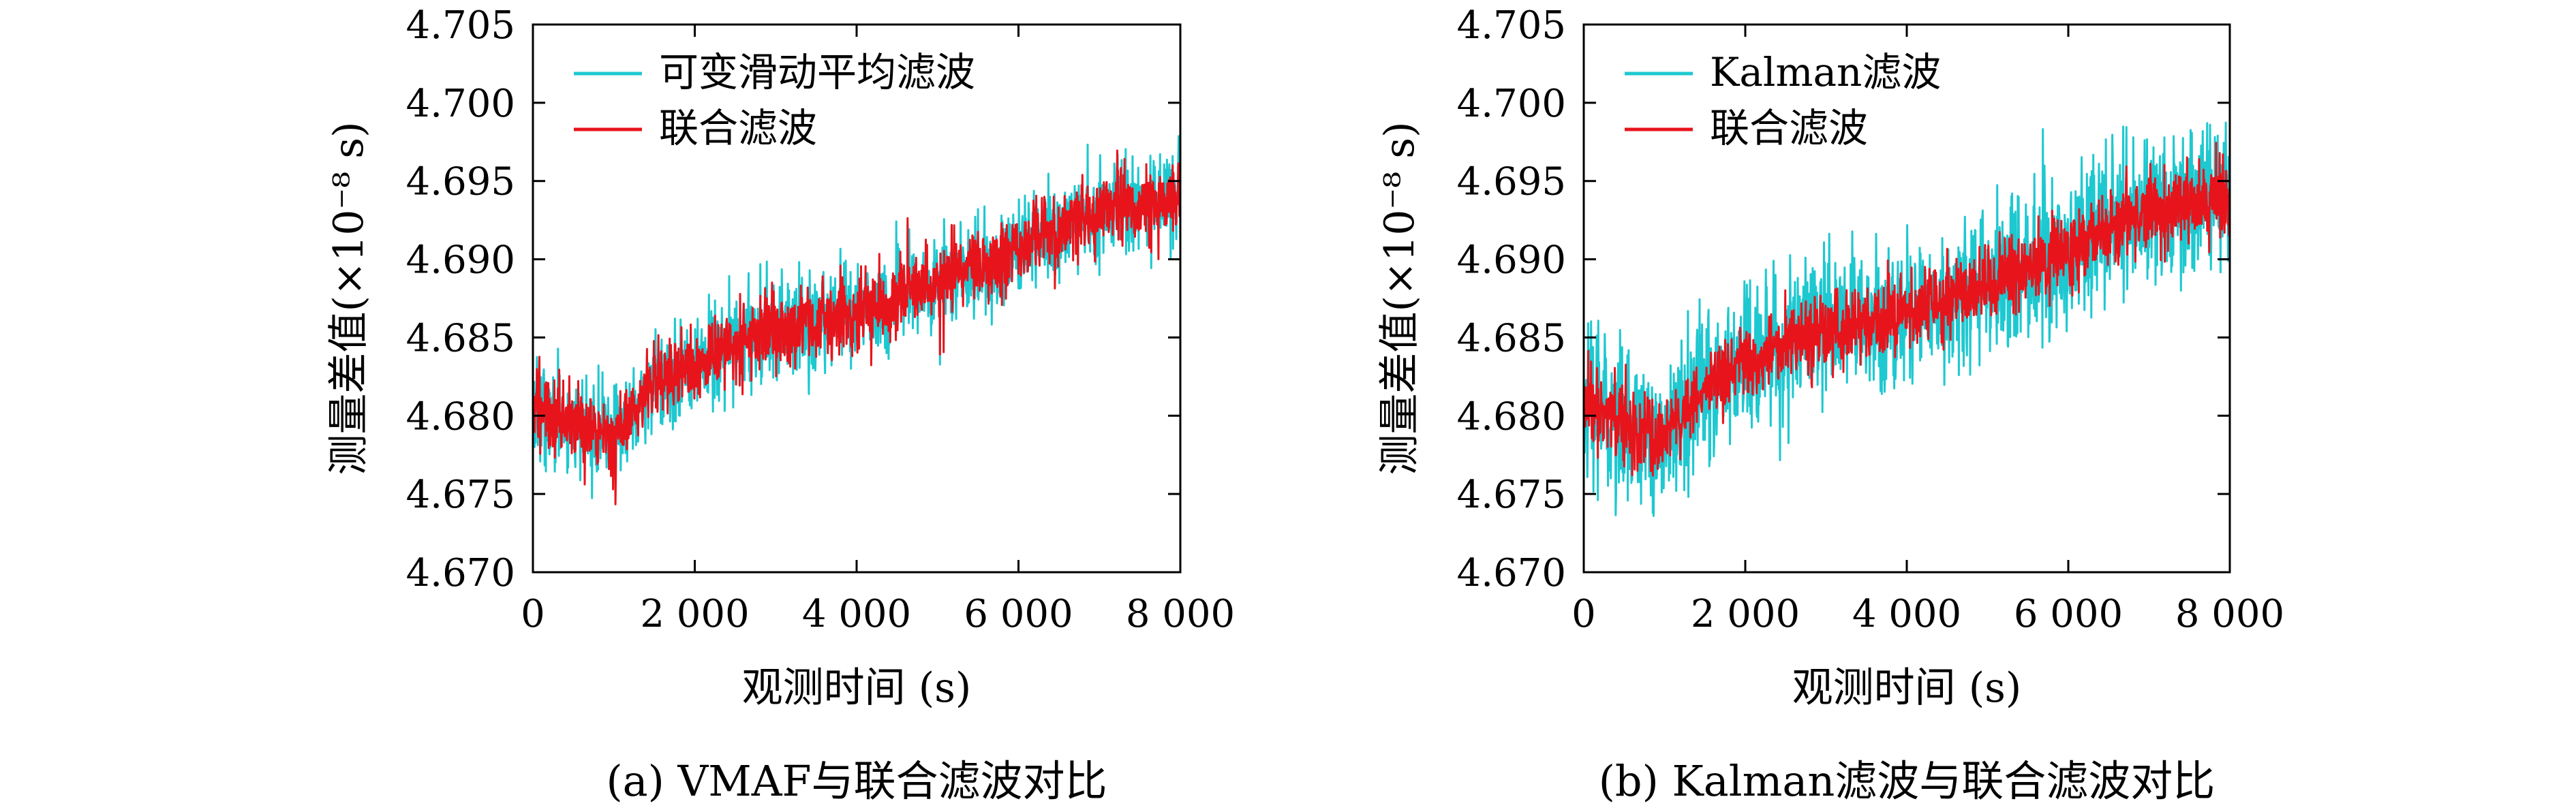 The image size is (2576, 812). Describe the element at coordinates (1907, 781) in the screenshot. I see `figure-caption: (b) Kalman滤波与联合滤波对比` at that location.